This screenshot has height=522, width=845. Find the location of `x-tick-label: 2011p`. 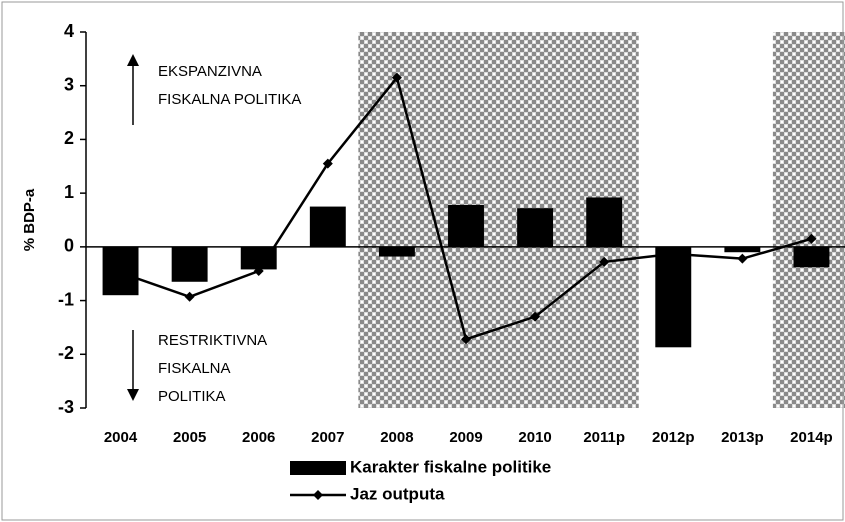

x-tick-label: 2011p is located at coordinates (604, 437).